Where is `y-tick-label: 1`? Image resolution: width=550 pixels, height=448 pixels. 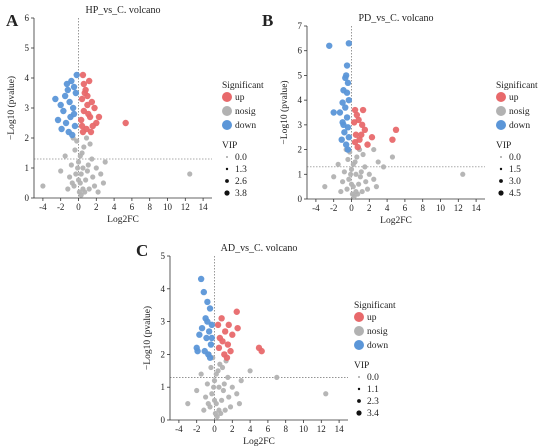
y-tick-label: 1 is located at coordinates (27, 168).